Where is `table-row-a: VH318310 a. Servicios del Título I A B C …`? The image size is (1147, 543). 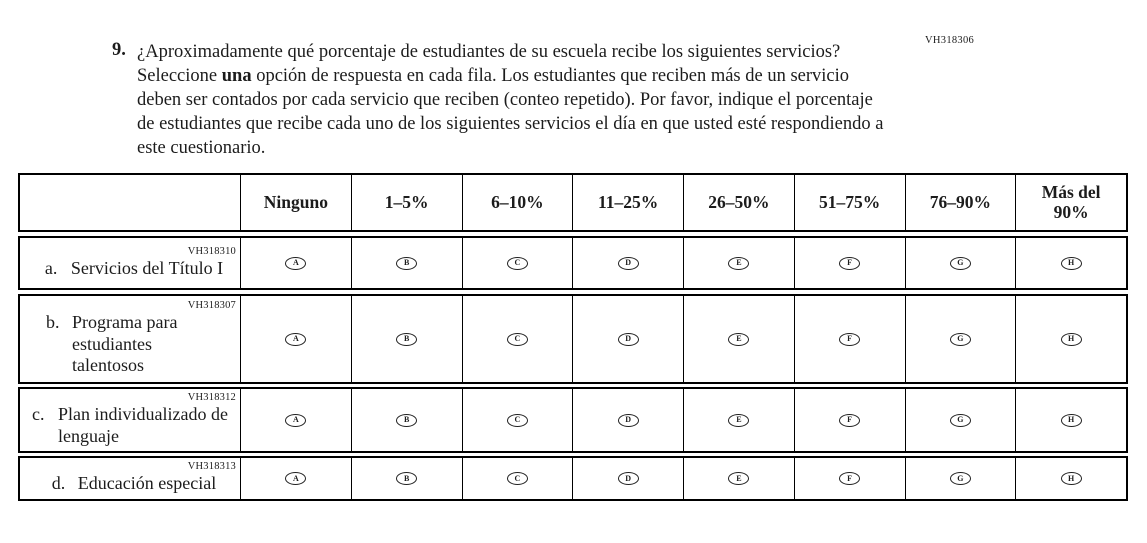
table-row-a: VH318310 a. Servicios del Título I A B C … is located at coordinates (573, 263).